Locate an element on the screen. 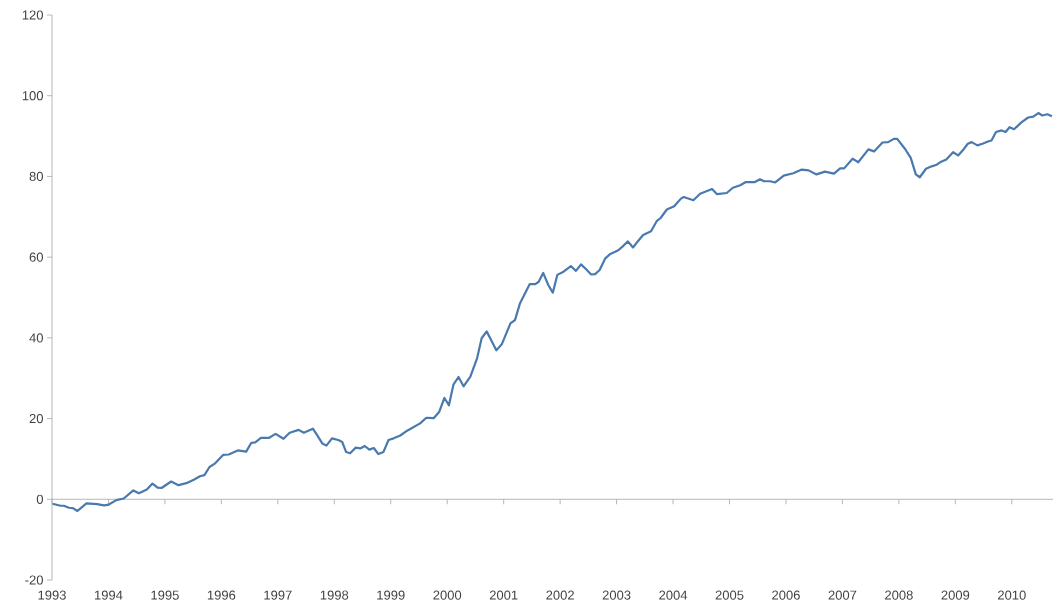  y-tick-label: 100 is located at coordinates (32, 96).